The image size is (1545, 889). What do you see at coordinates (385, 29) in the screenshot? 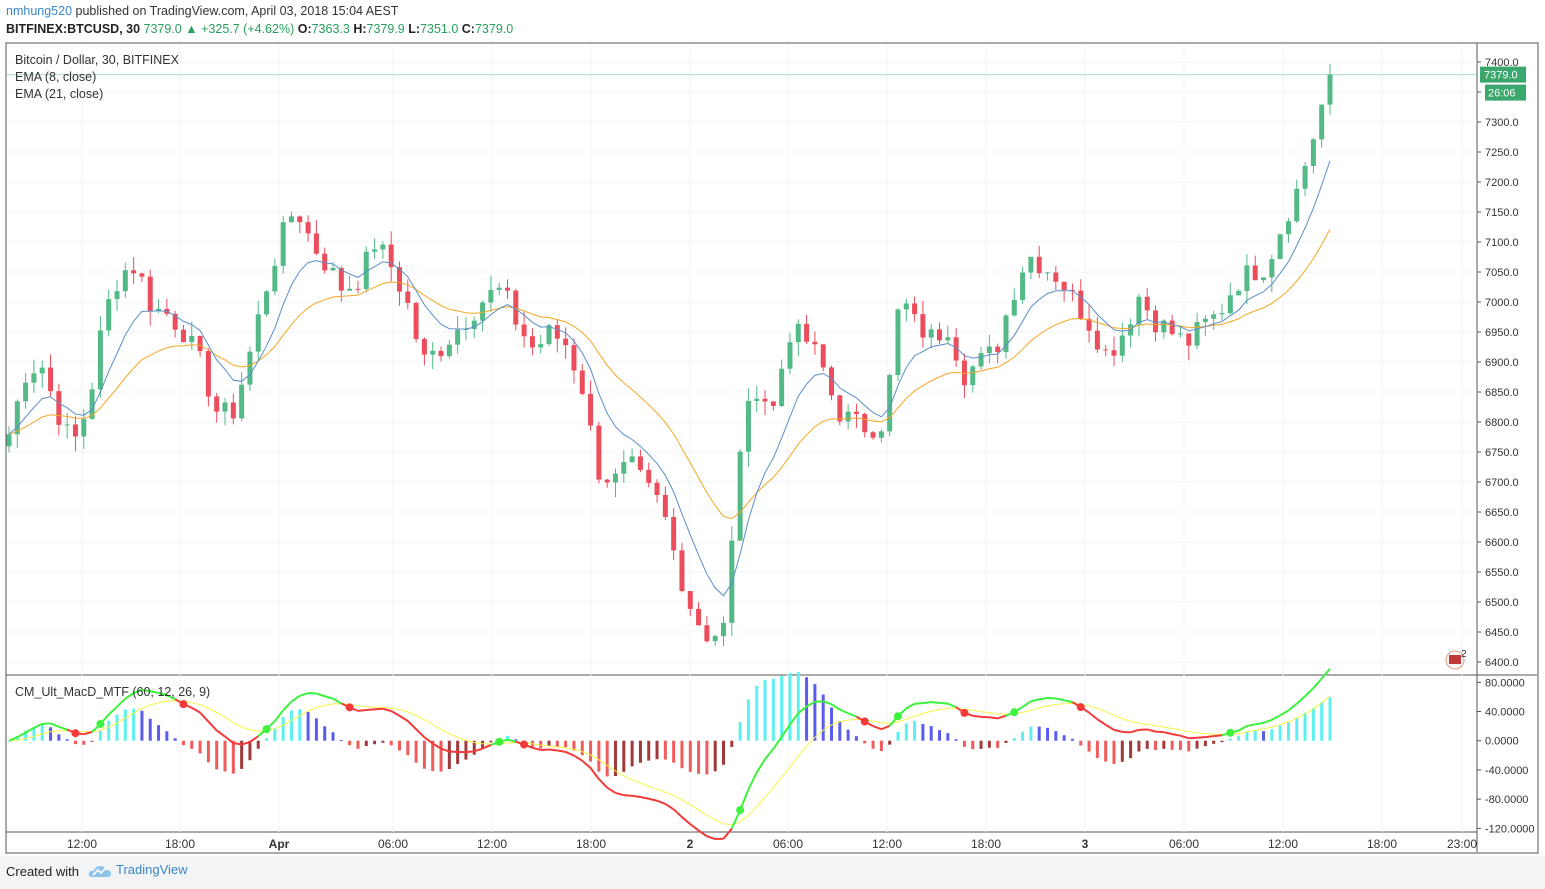
I see `high-value: 7379.9` at bounding box center [385, 29].